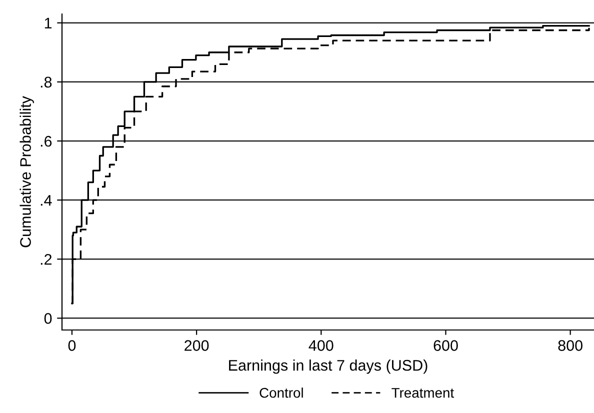 This screenshot has height=413, width=594. Describe the element at coordinates (196, 345) in the screenshot. I see `x-tick-label: 200` at that location.